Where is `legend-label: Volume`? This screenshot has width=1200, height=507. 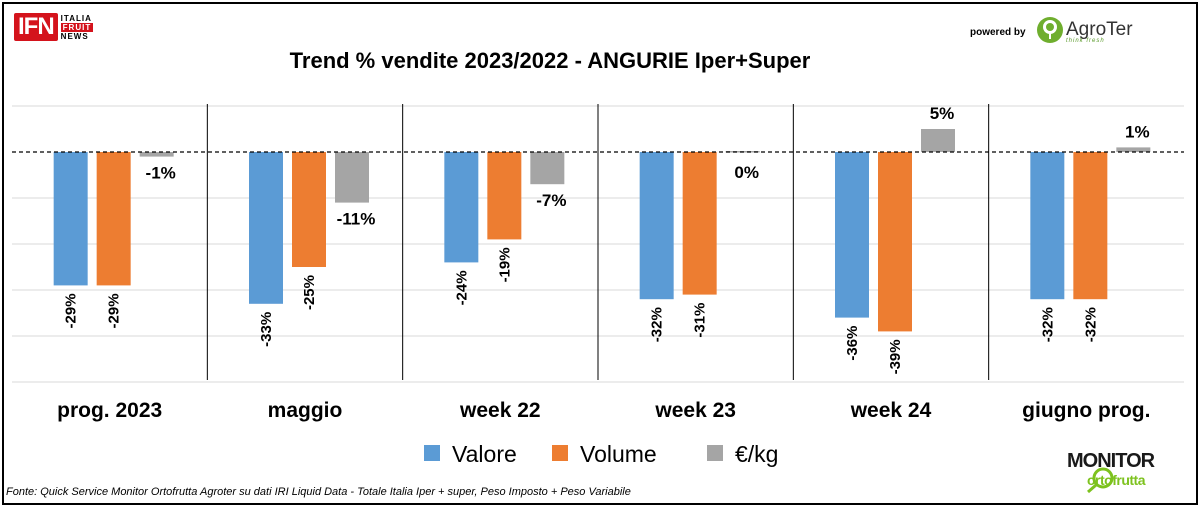
legend-label: Volume is located at coordinates (618, 454).